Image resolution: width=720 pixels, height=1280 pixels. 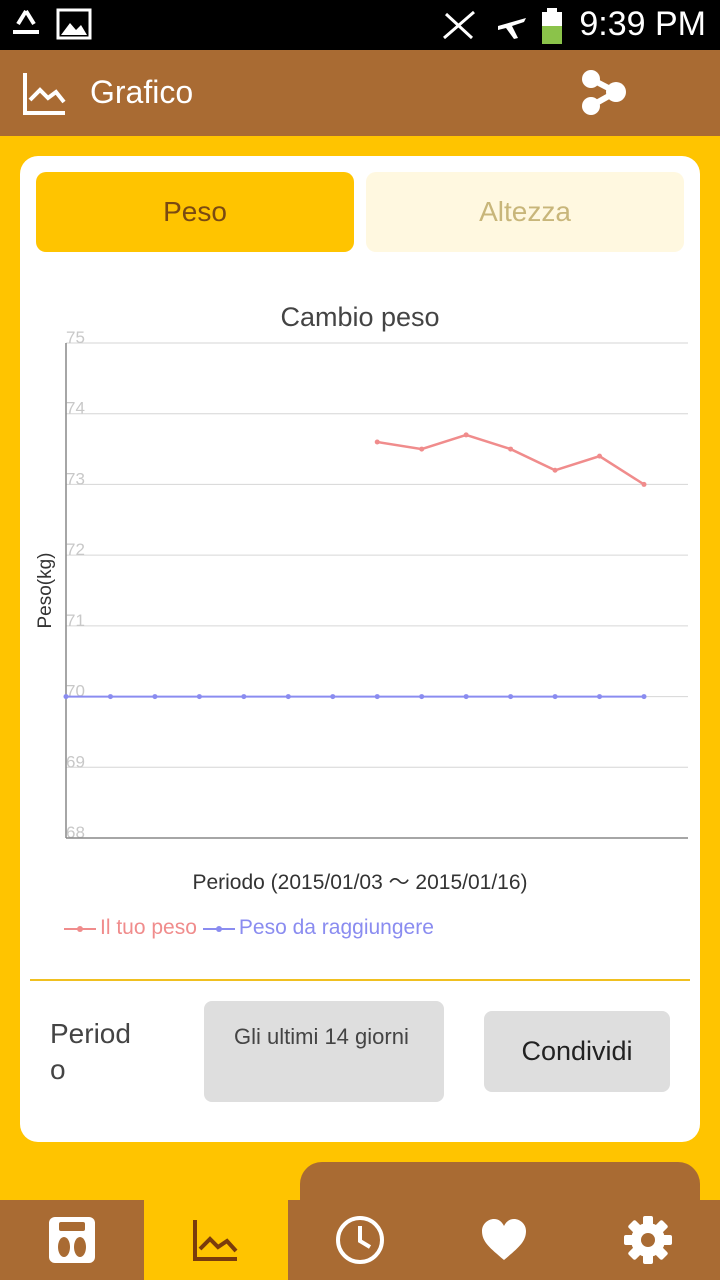 What do you see at coordinates (512, 28) in the screenshot?
I see `airplane-icon` at bounding box center [512, 28].